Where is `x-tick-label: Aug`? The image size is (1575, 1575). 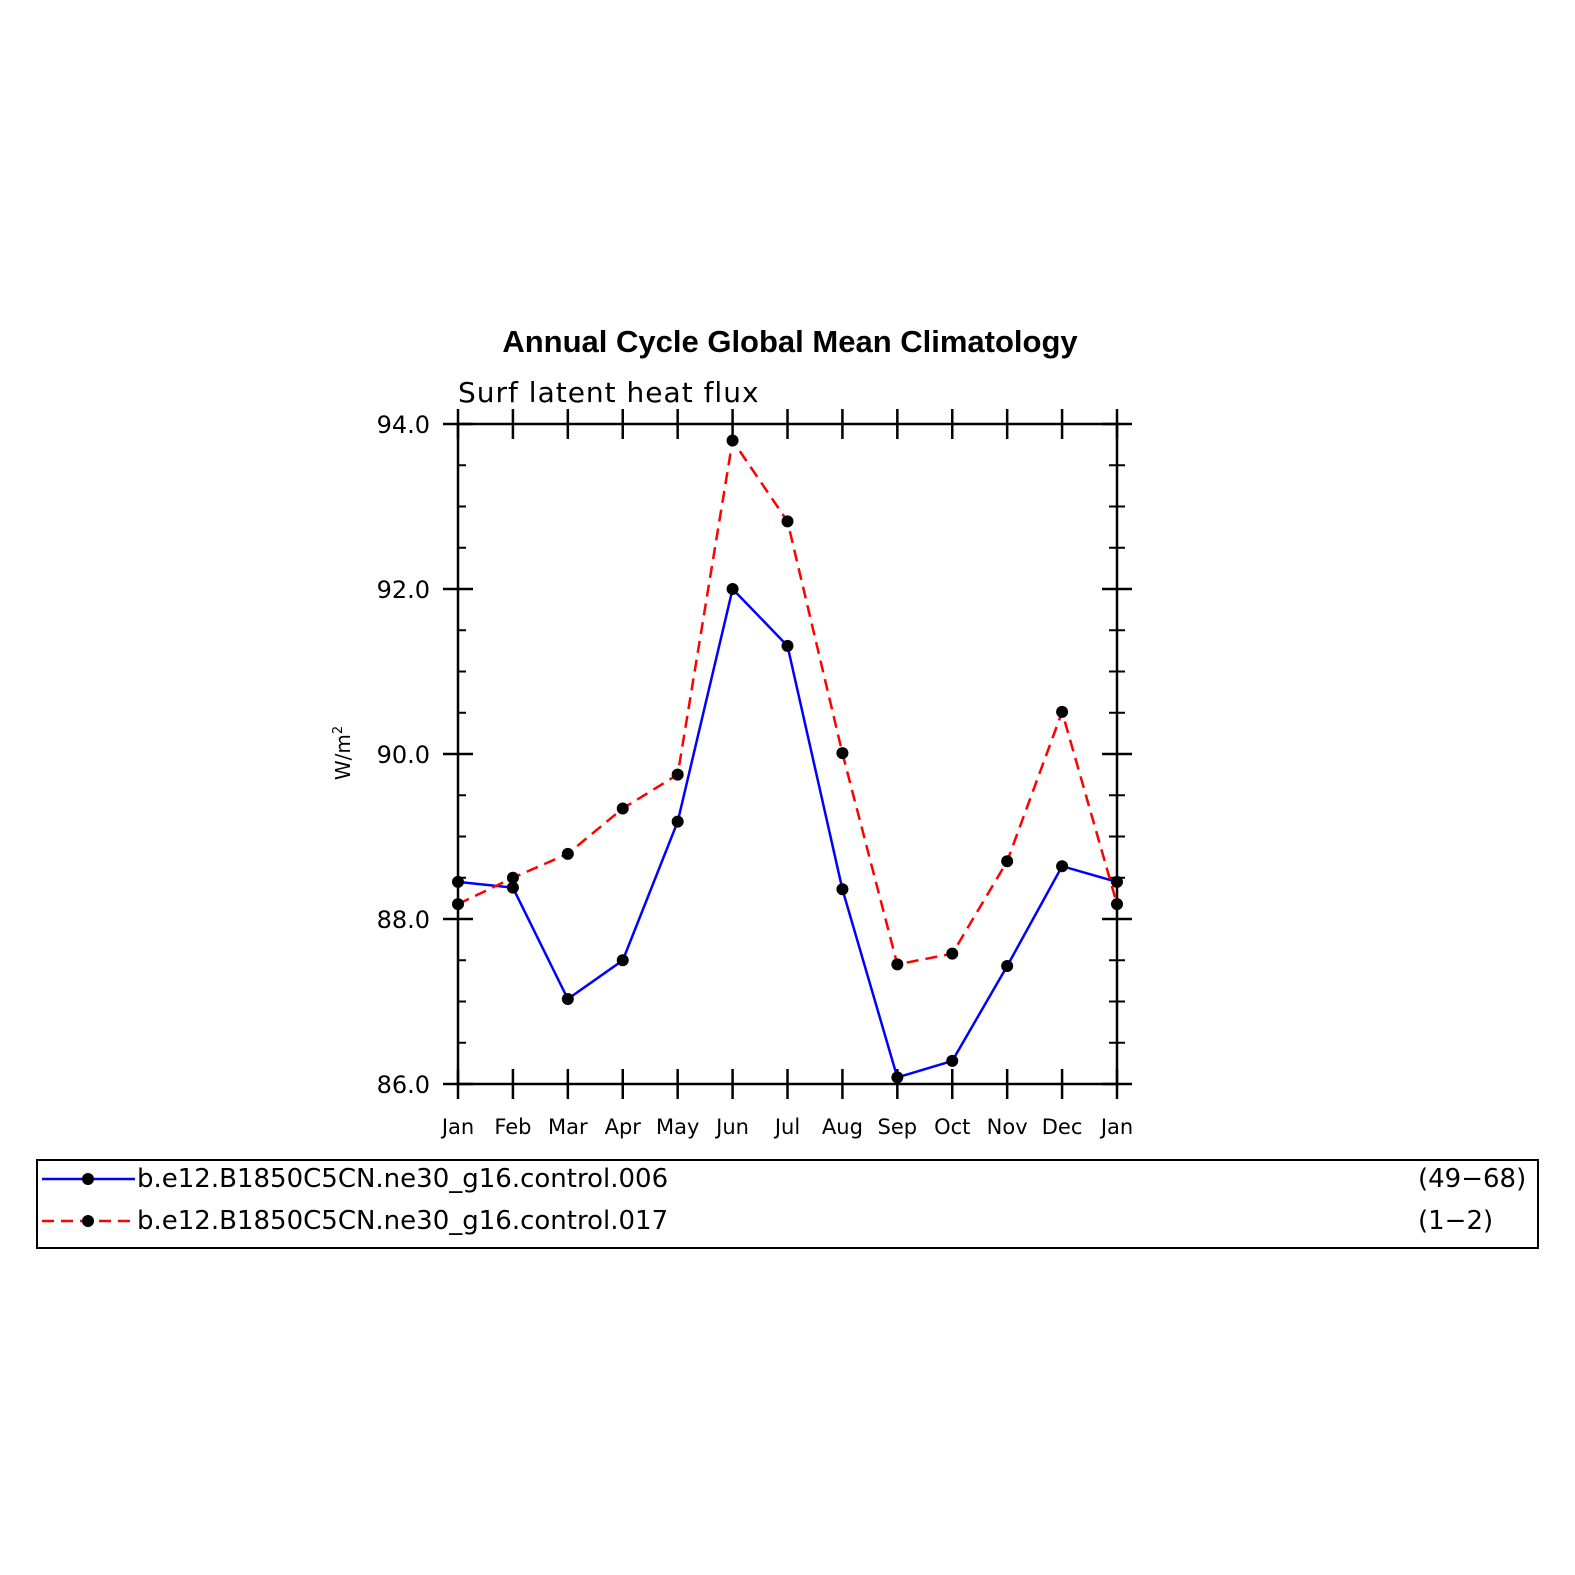 x-tick-label: Aug is located at coordinates (842, 1127).